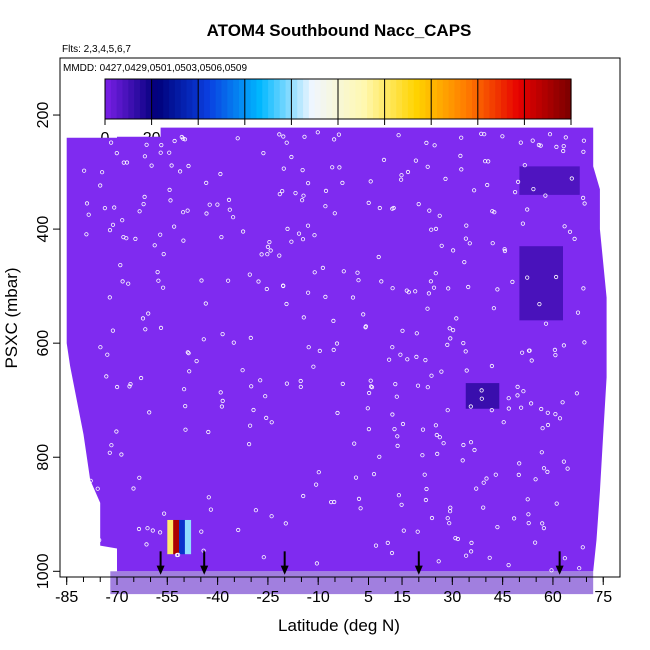 Image resolution: width=650 pixels, height=650 pixels. I want to click on x-axis: -85 -70 -55 -40 -25 -10 5 15 30 45 60 75, so click(333, 591).